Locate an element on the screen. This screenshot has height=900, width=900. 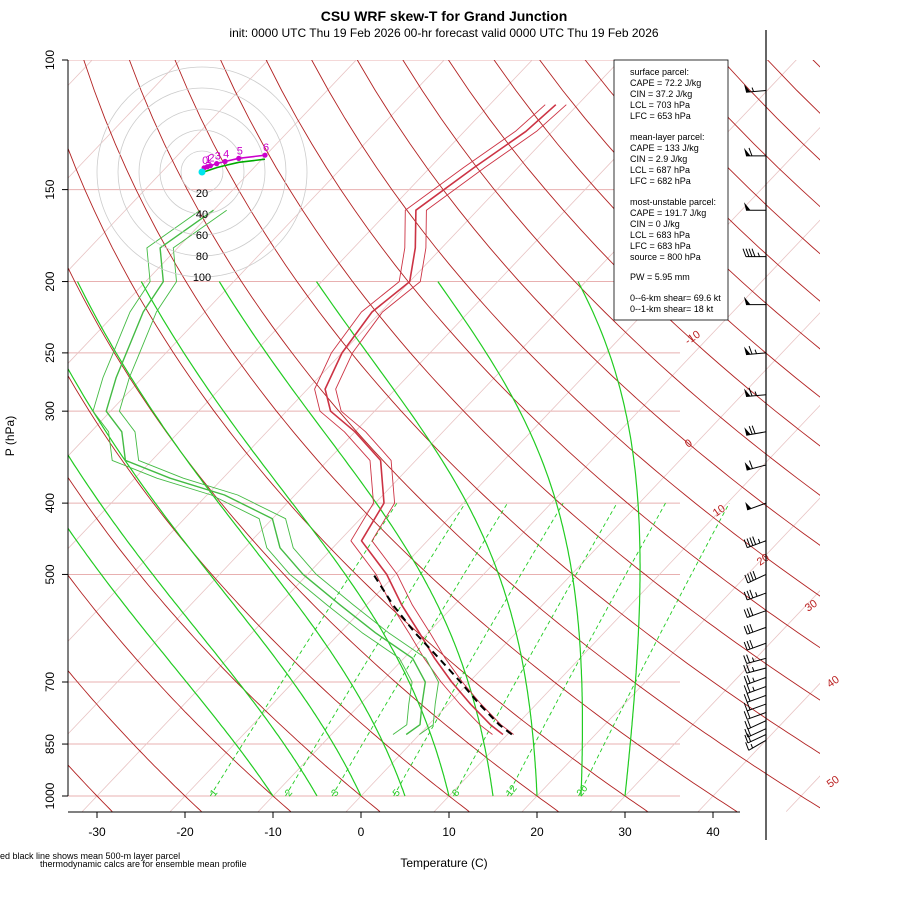
hodograph-ring is located at coordinates (202, 172).